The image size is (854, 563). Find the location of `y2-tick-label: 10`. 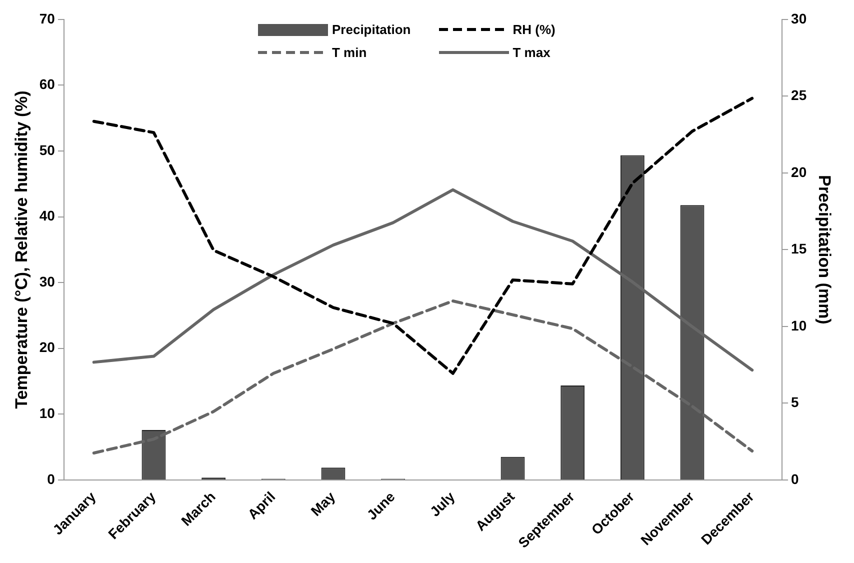

y2-tick-label: 10 is located at coordinates (799, 325).